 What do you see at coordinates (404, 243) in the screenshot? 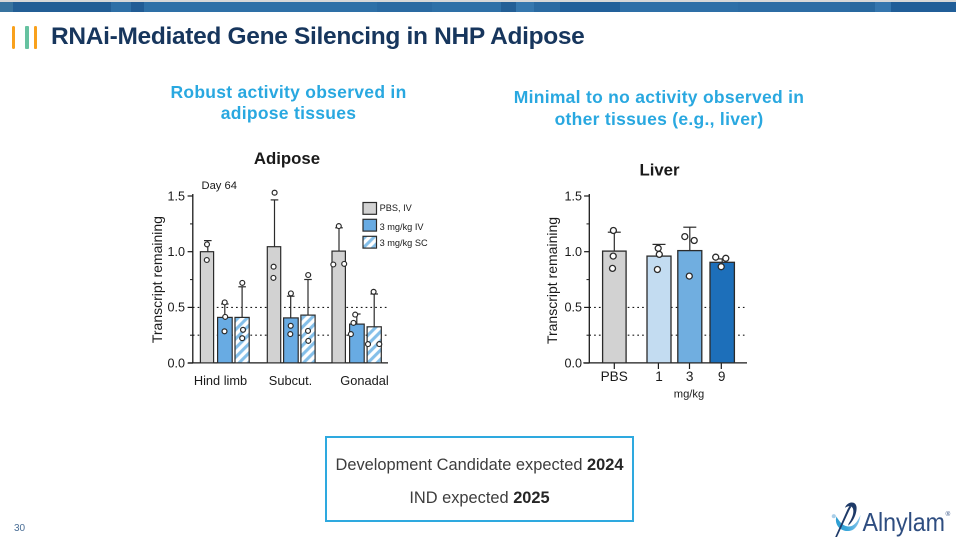
I see `svg-text: 3 mg/kg SC` at bounding box center [404, 243].